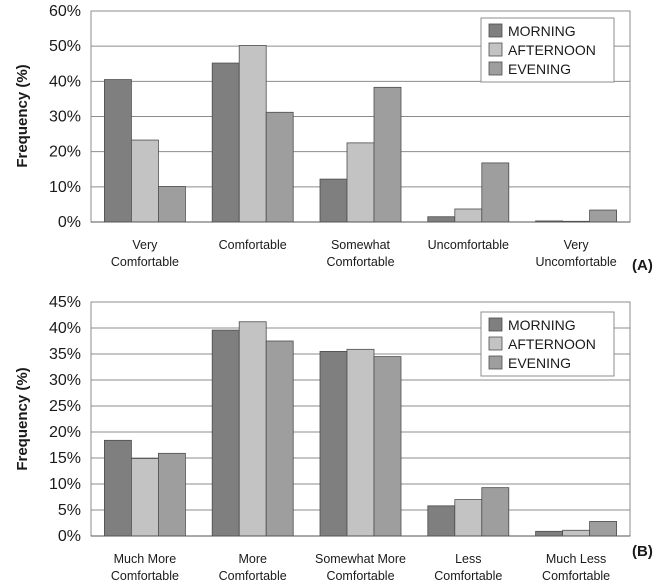  What do you see at coordinates (642, 551) in the screenshot?
I see `panel-label: (B)` at bounding box center [642, 551].